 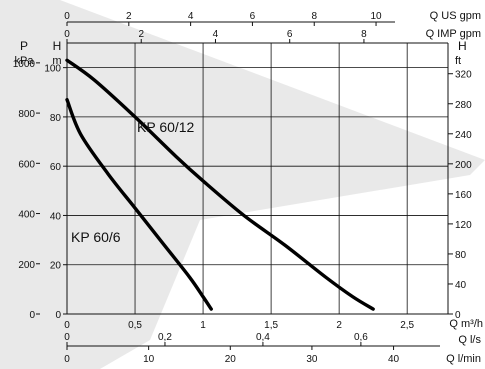 What do you see at coordinates (26, 164) in the screenshot?
I see `kpa-tick-label: 600` at bounding box center [26, 164].